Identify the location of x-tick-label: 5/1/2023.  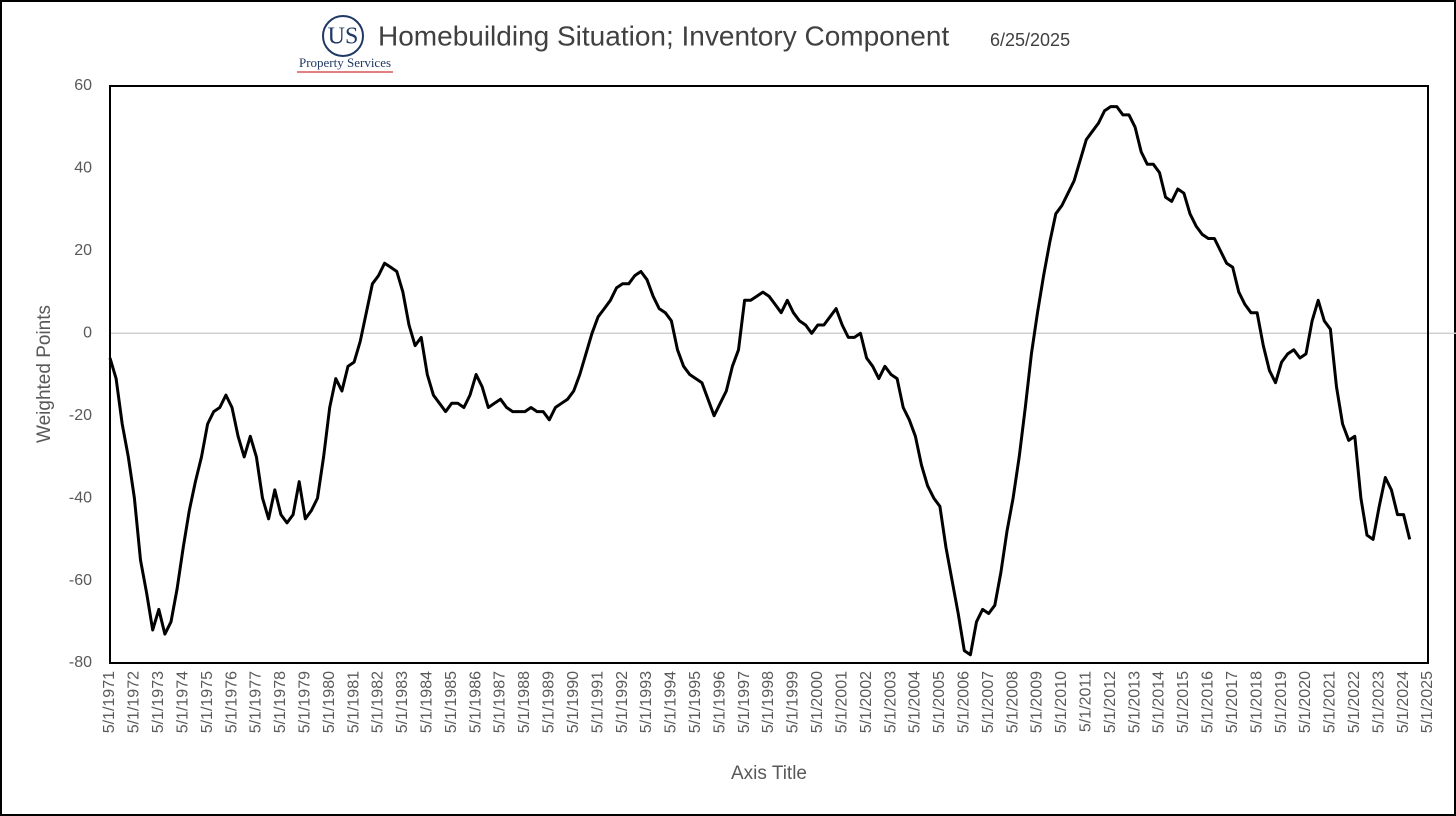
(1378, 702).